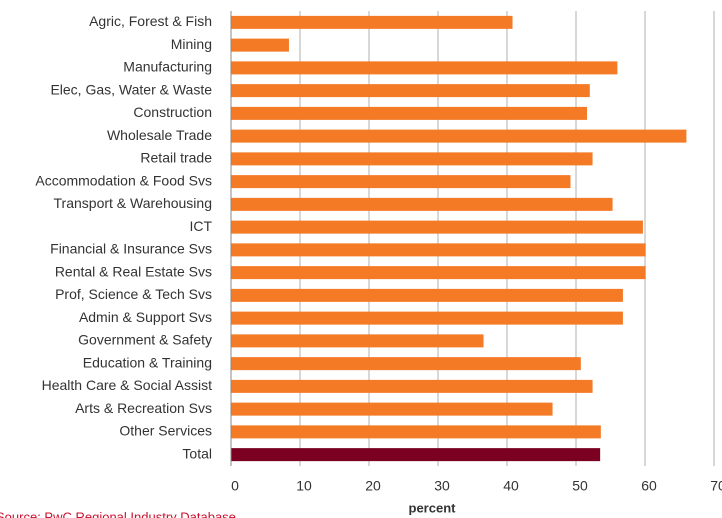  Describe the element at coordinates (118, 513) in the screenshot. I see `source-note: Source: PwC Regional Industry Database` at that location.